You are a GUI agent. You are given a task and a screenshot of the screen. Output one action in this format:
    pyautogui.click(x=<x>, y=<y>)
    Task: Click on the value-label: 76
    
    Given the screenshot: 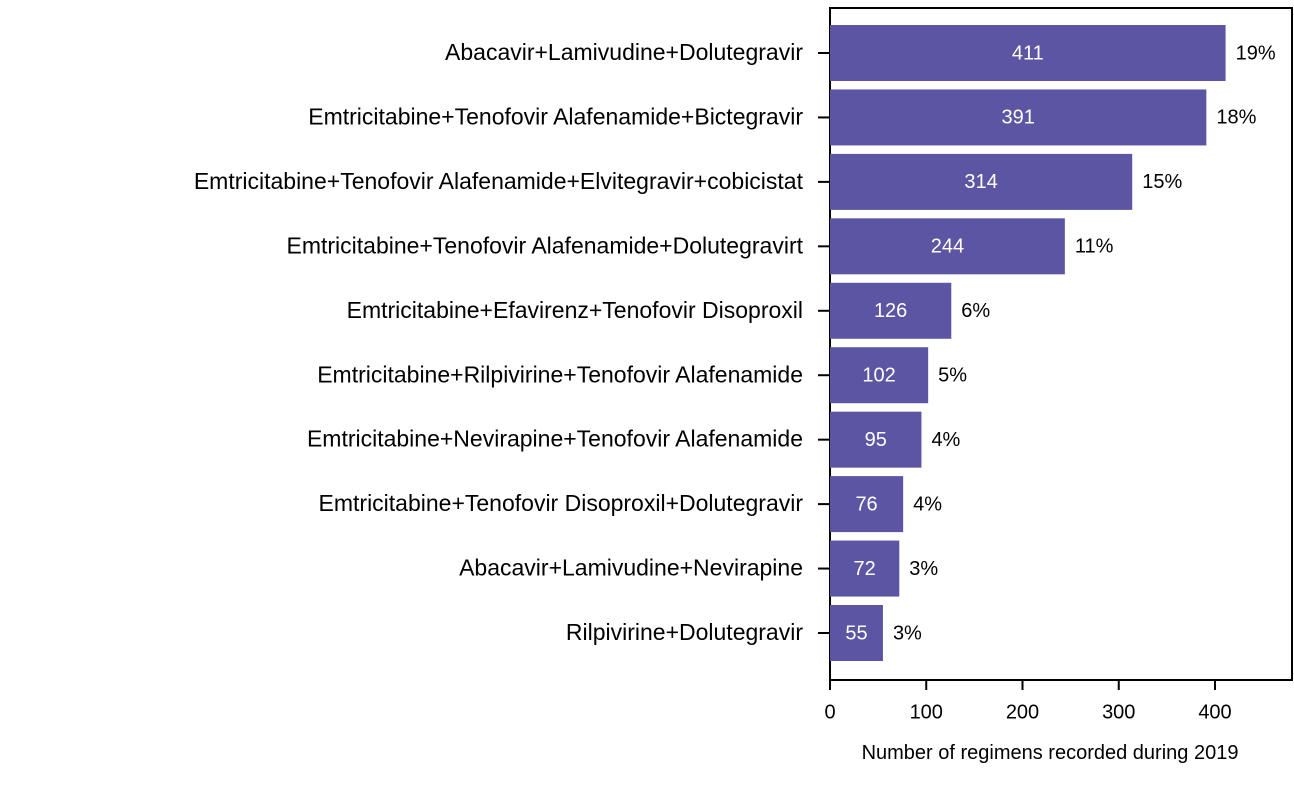 What is the action you would take?
    pyautogui.click(x=866, y=504)
    